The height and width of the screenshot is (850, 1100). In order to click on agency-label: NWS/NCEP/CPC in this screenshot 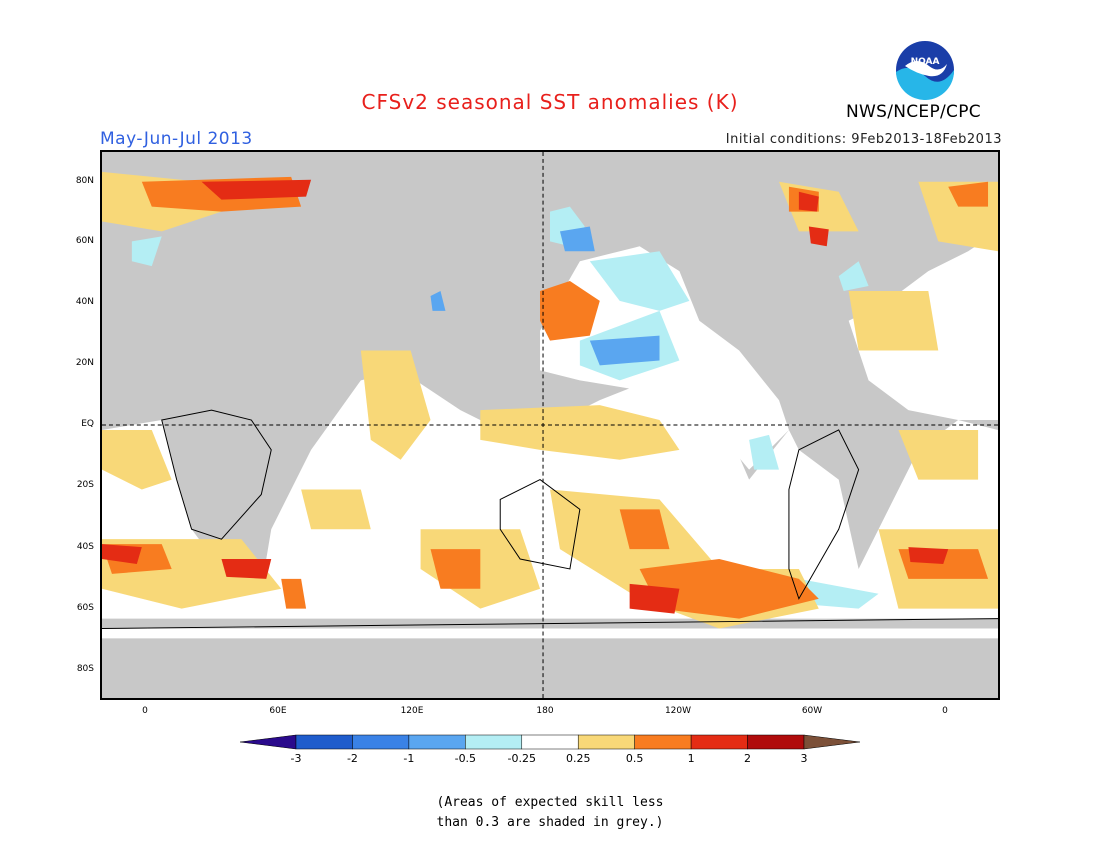, I will do `click(913, 112)`.